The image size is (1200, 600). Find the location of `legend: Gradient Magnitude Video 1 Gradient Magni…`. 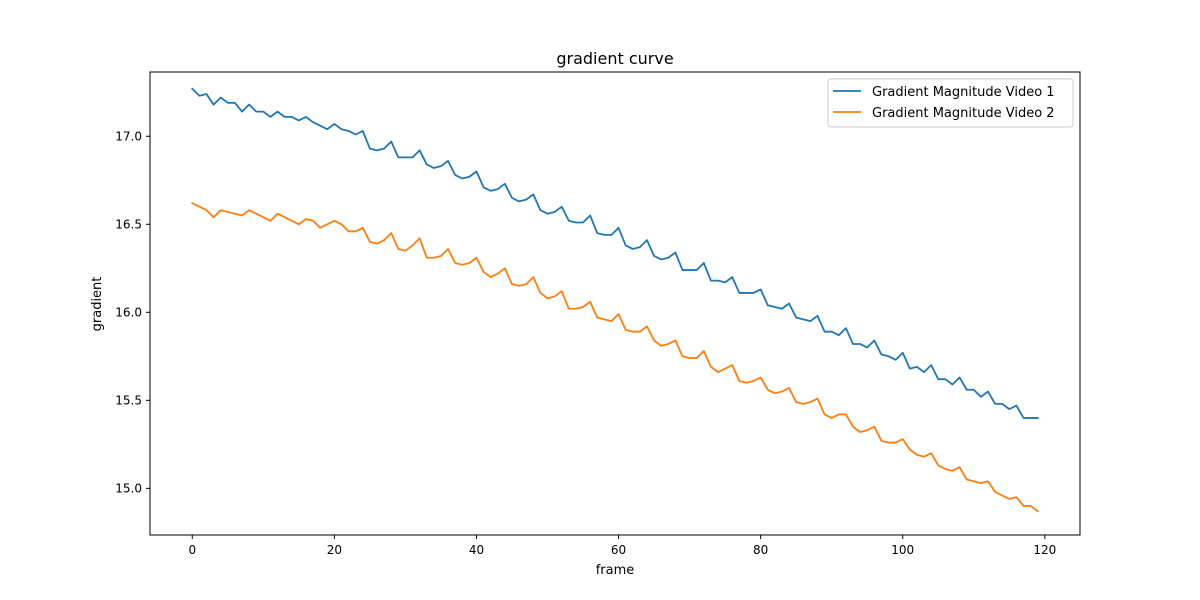

legend: Gradient Magnitude Video 1 Gradient Magni… is located at coordinates (950, 103).